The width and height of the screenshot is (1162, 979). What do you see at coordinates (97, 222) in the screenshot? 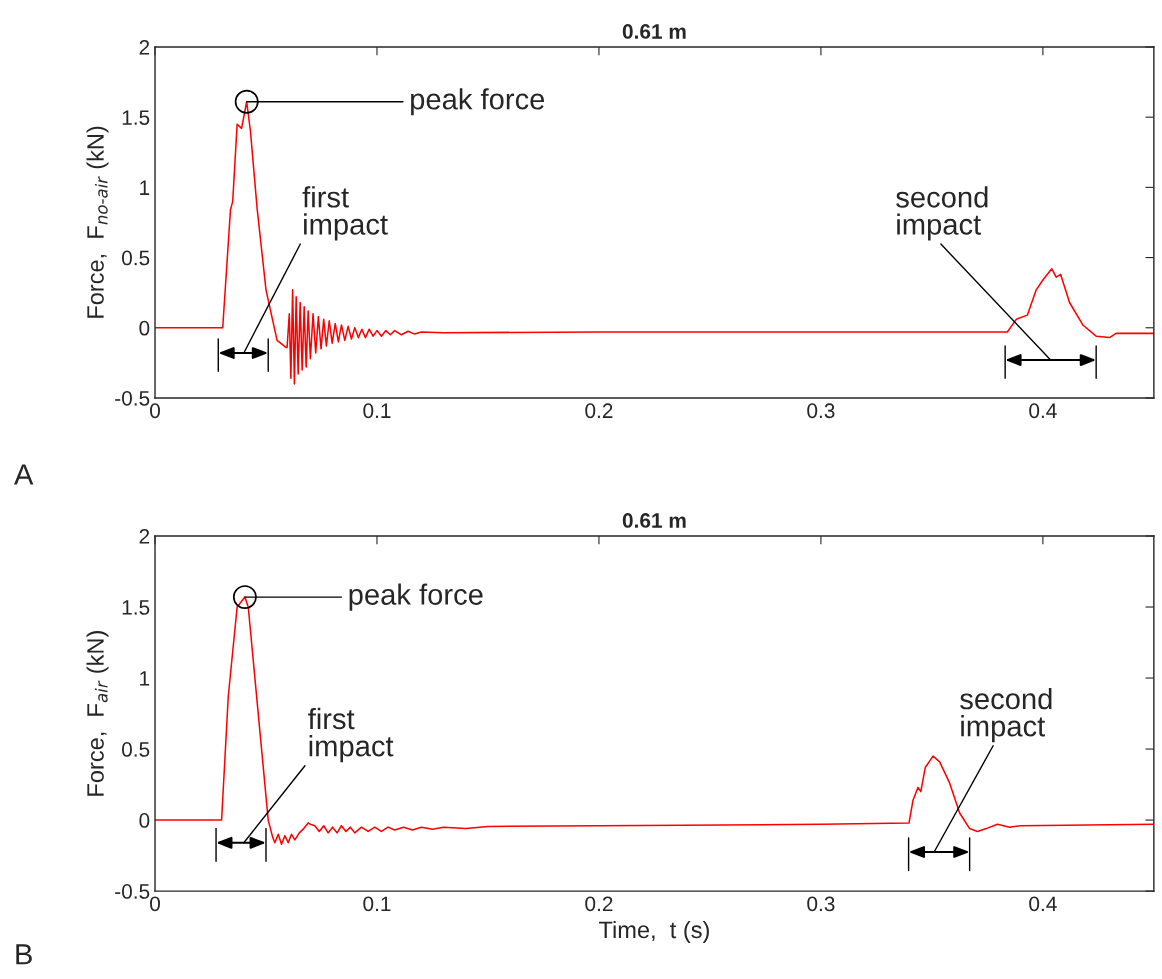
I see `y-axis-title: Force, F$_{no‐air}$ (kN)` at bounding box center [97, 222].